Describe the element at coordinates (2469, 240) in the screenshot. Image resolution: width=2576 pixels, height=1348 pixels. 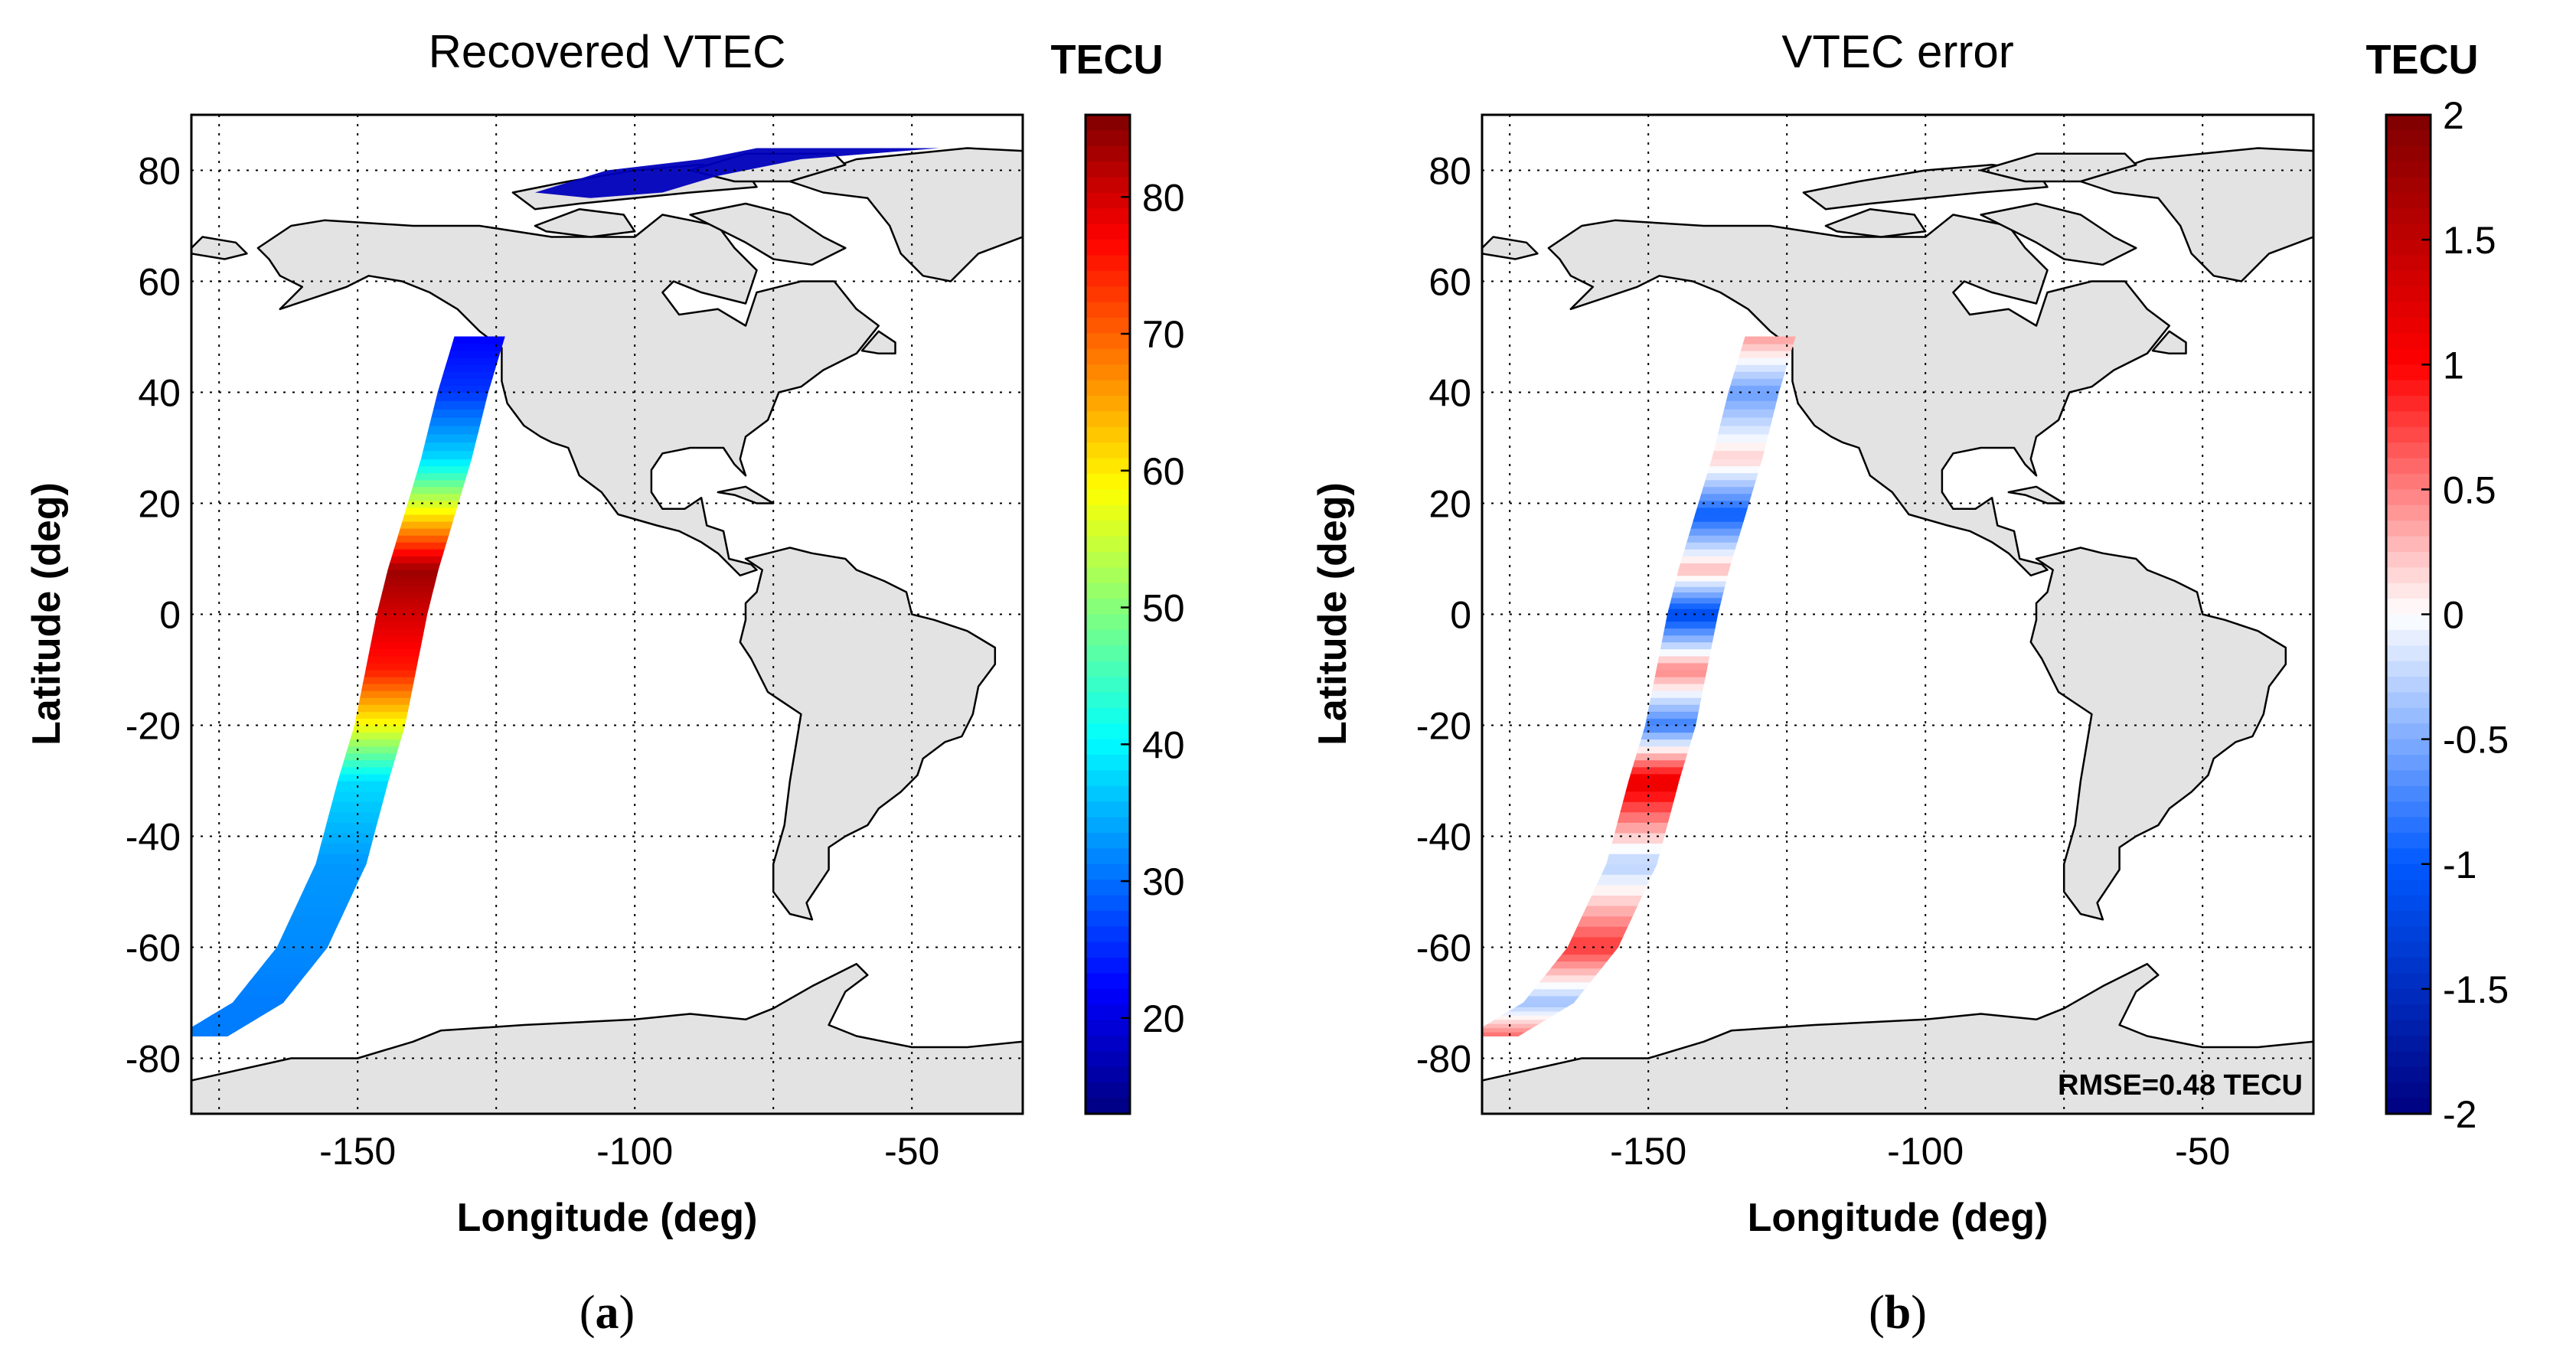
I see `colorbar-tick-label: 1.5` at that location.